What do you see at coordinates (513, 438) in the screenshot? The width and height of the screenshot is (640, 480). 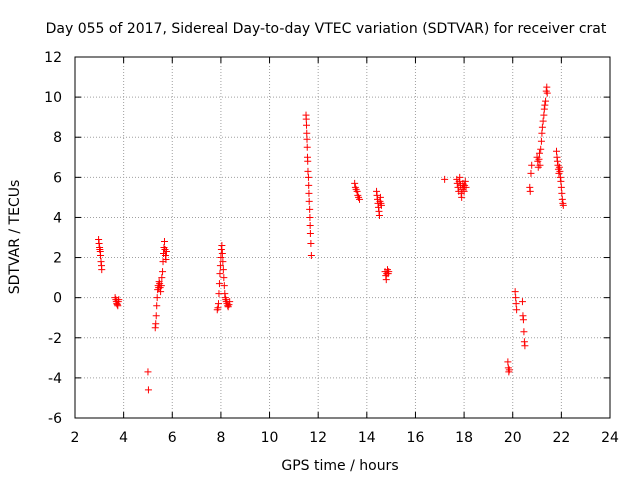 I see `x-tick-label: 20` at bounding box center [513, 438].